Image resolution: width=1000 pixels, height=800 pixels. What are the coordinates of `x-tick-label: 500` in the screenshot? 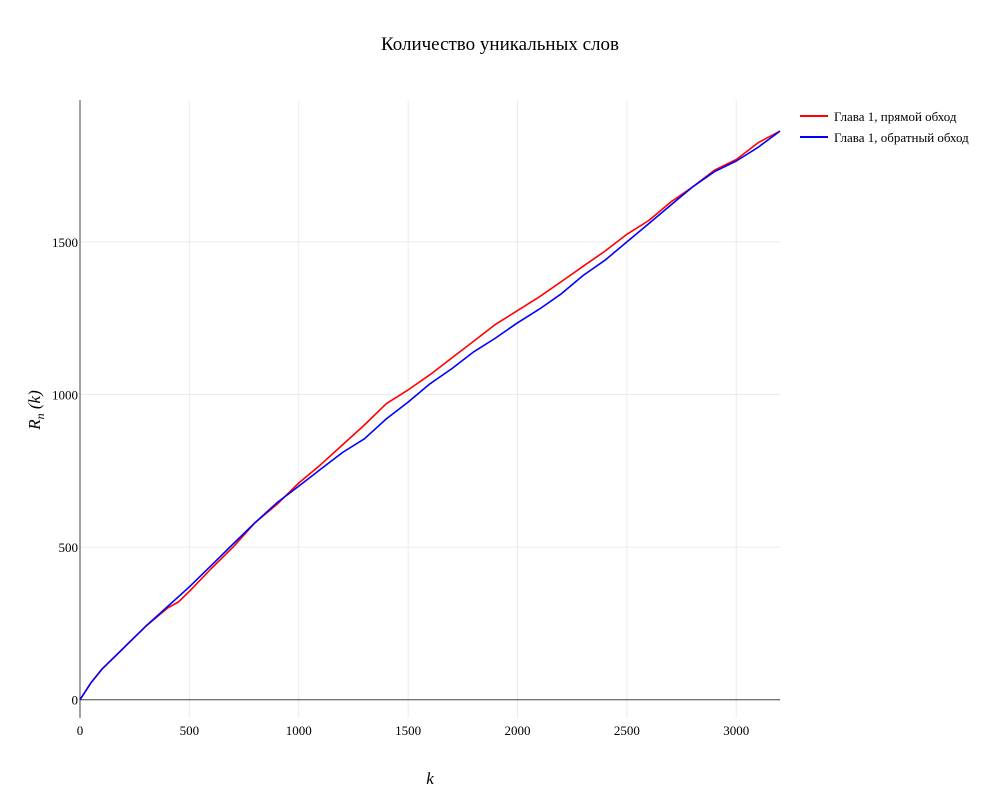 It's located at (190, 730).